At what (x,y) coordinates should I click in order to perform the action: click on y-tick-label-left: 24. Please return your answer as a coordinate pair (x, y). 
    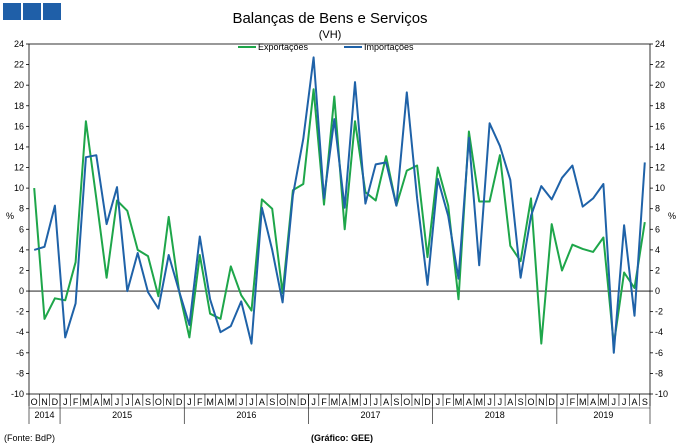
    Looking at the image, I should click on (19, 44).